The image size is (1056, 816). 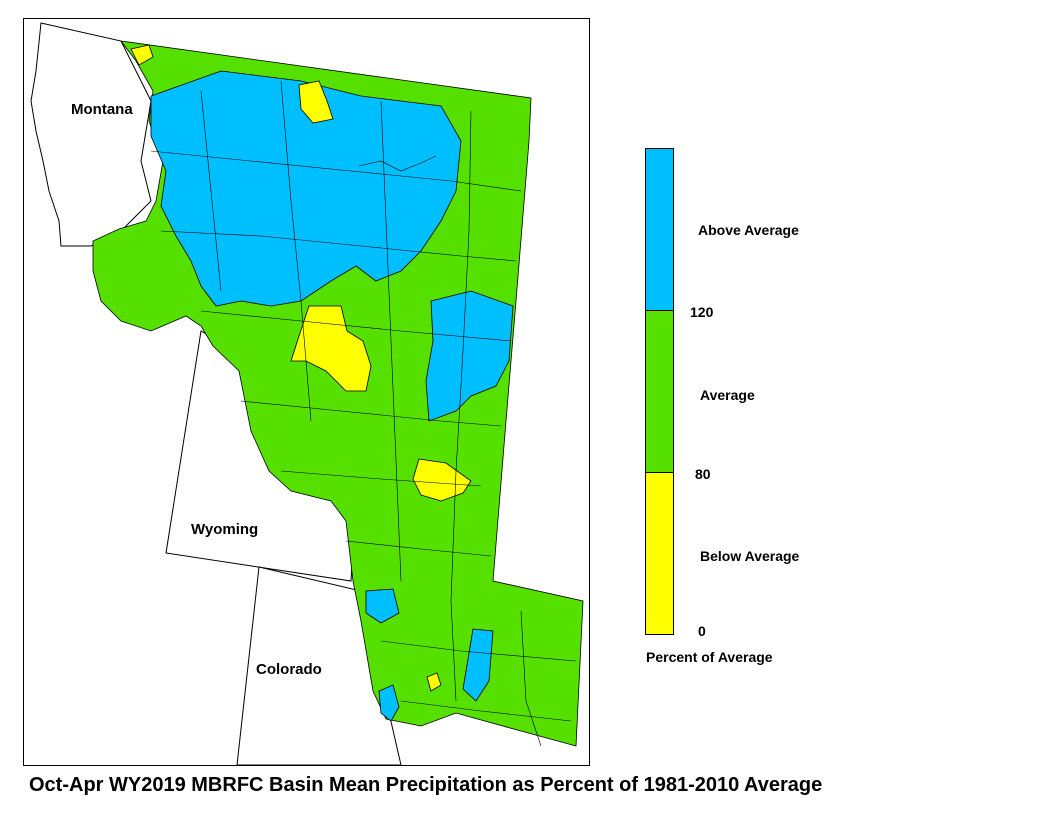 I want to click on legend-swatch-average, so click(x=659, y=391).